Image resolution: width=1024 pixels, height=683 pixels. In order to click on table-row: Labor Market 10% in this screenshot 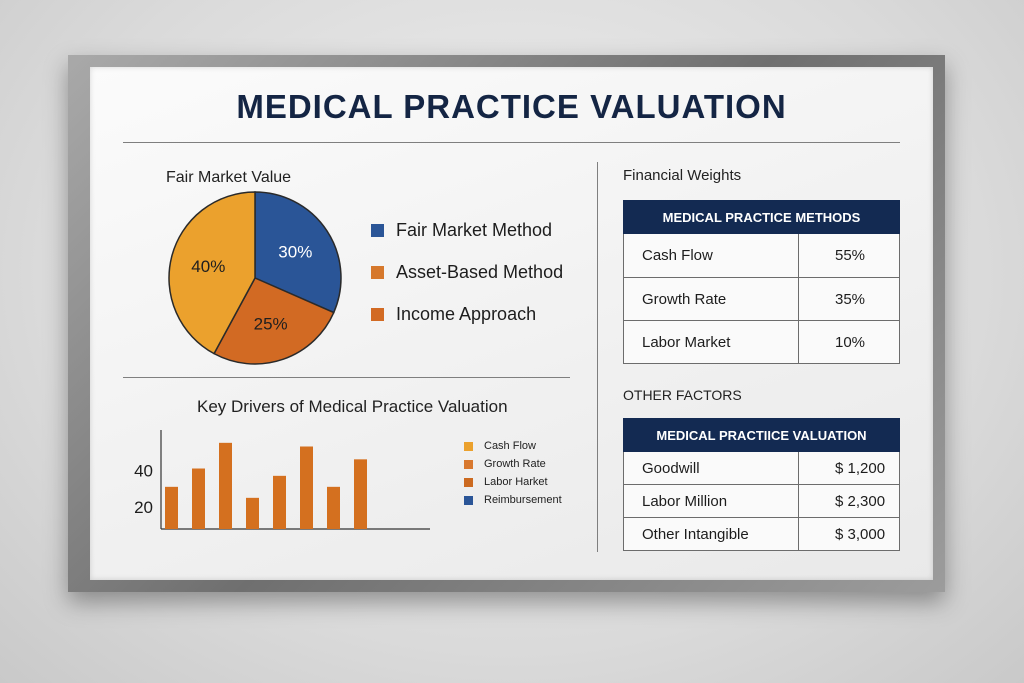, I will do `click(761, 342)`.